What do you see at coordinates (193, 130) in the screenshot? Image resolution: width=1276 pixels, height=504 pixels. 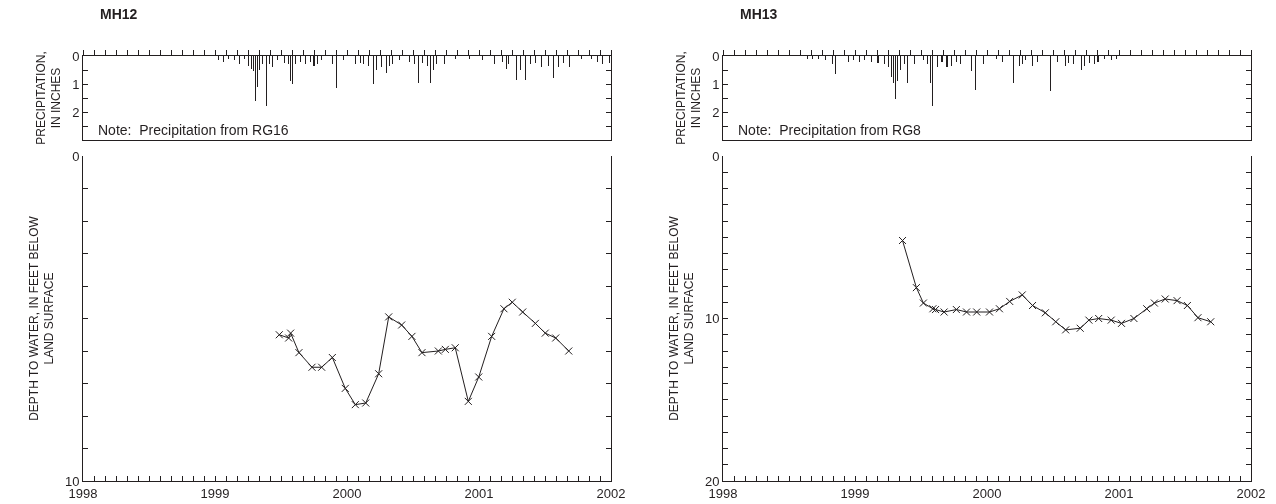 I see `annotation: Note: Precipitation from RG16` at bounding box center [193, 130].